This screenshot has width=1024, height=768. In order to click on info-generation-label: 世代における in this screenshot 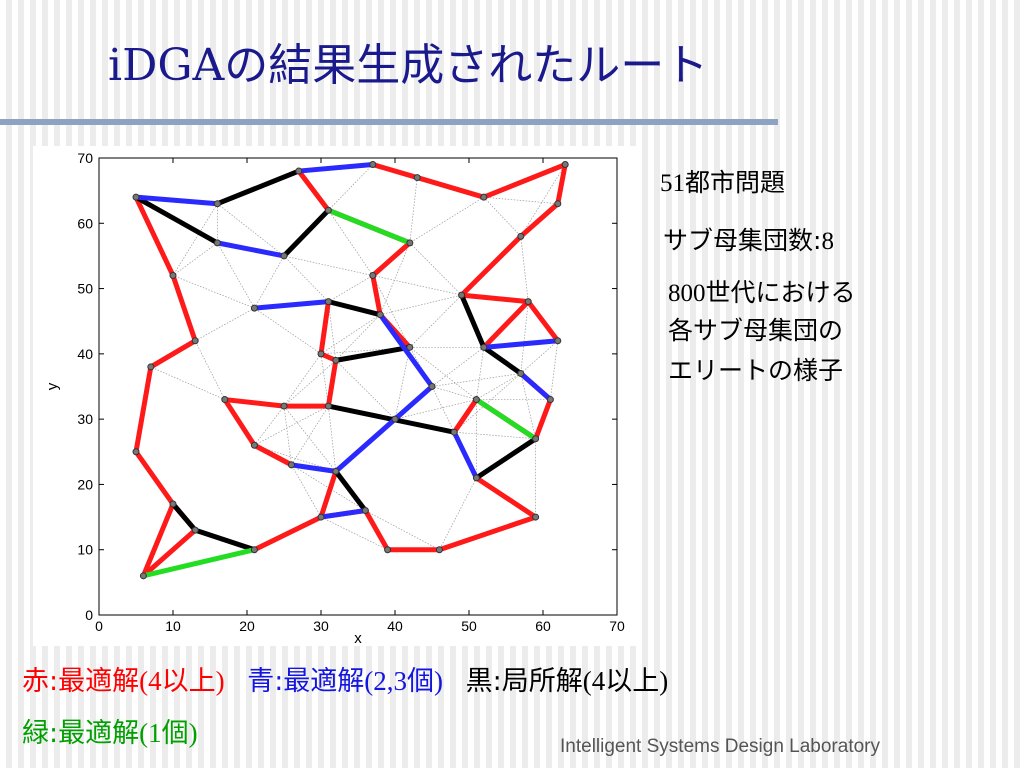, I will do `click(780, 292)`.